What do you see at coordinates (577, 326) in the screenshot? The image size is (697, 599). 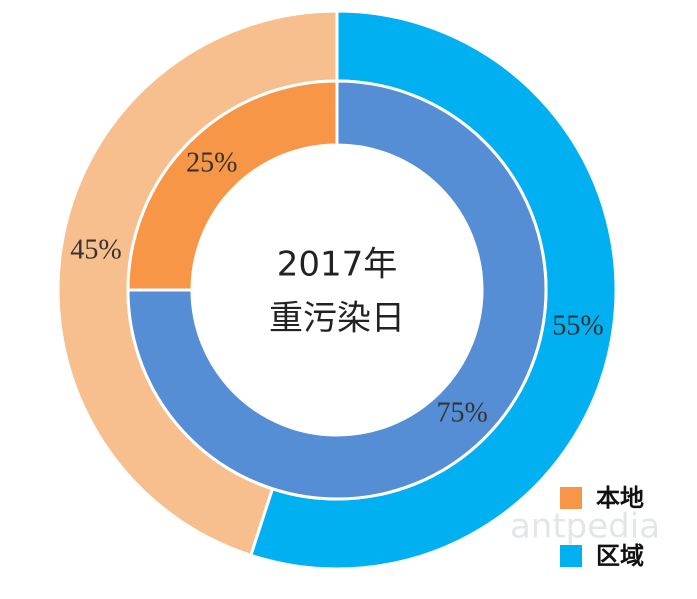 I see `value-label: 55%` at bounding box center [577, 326].